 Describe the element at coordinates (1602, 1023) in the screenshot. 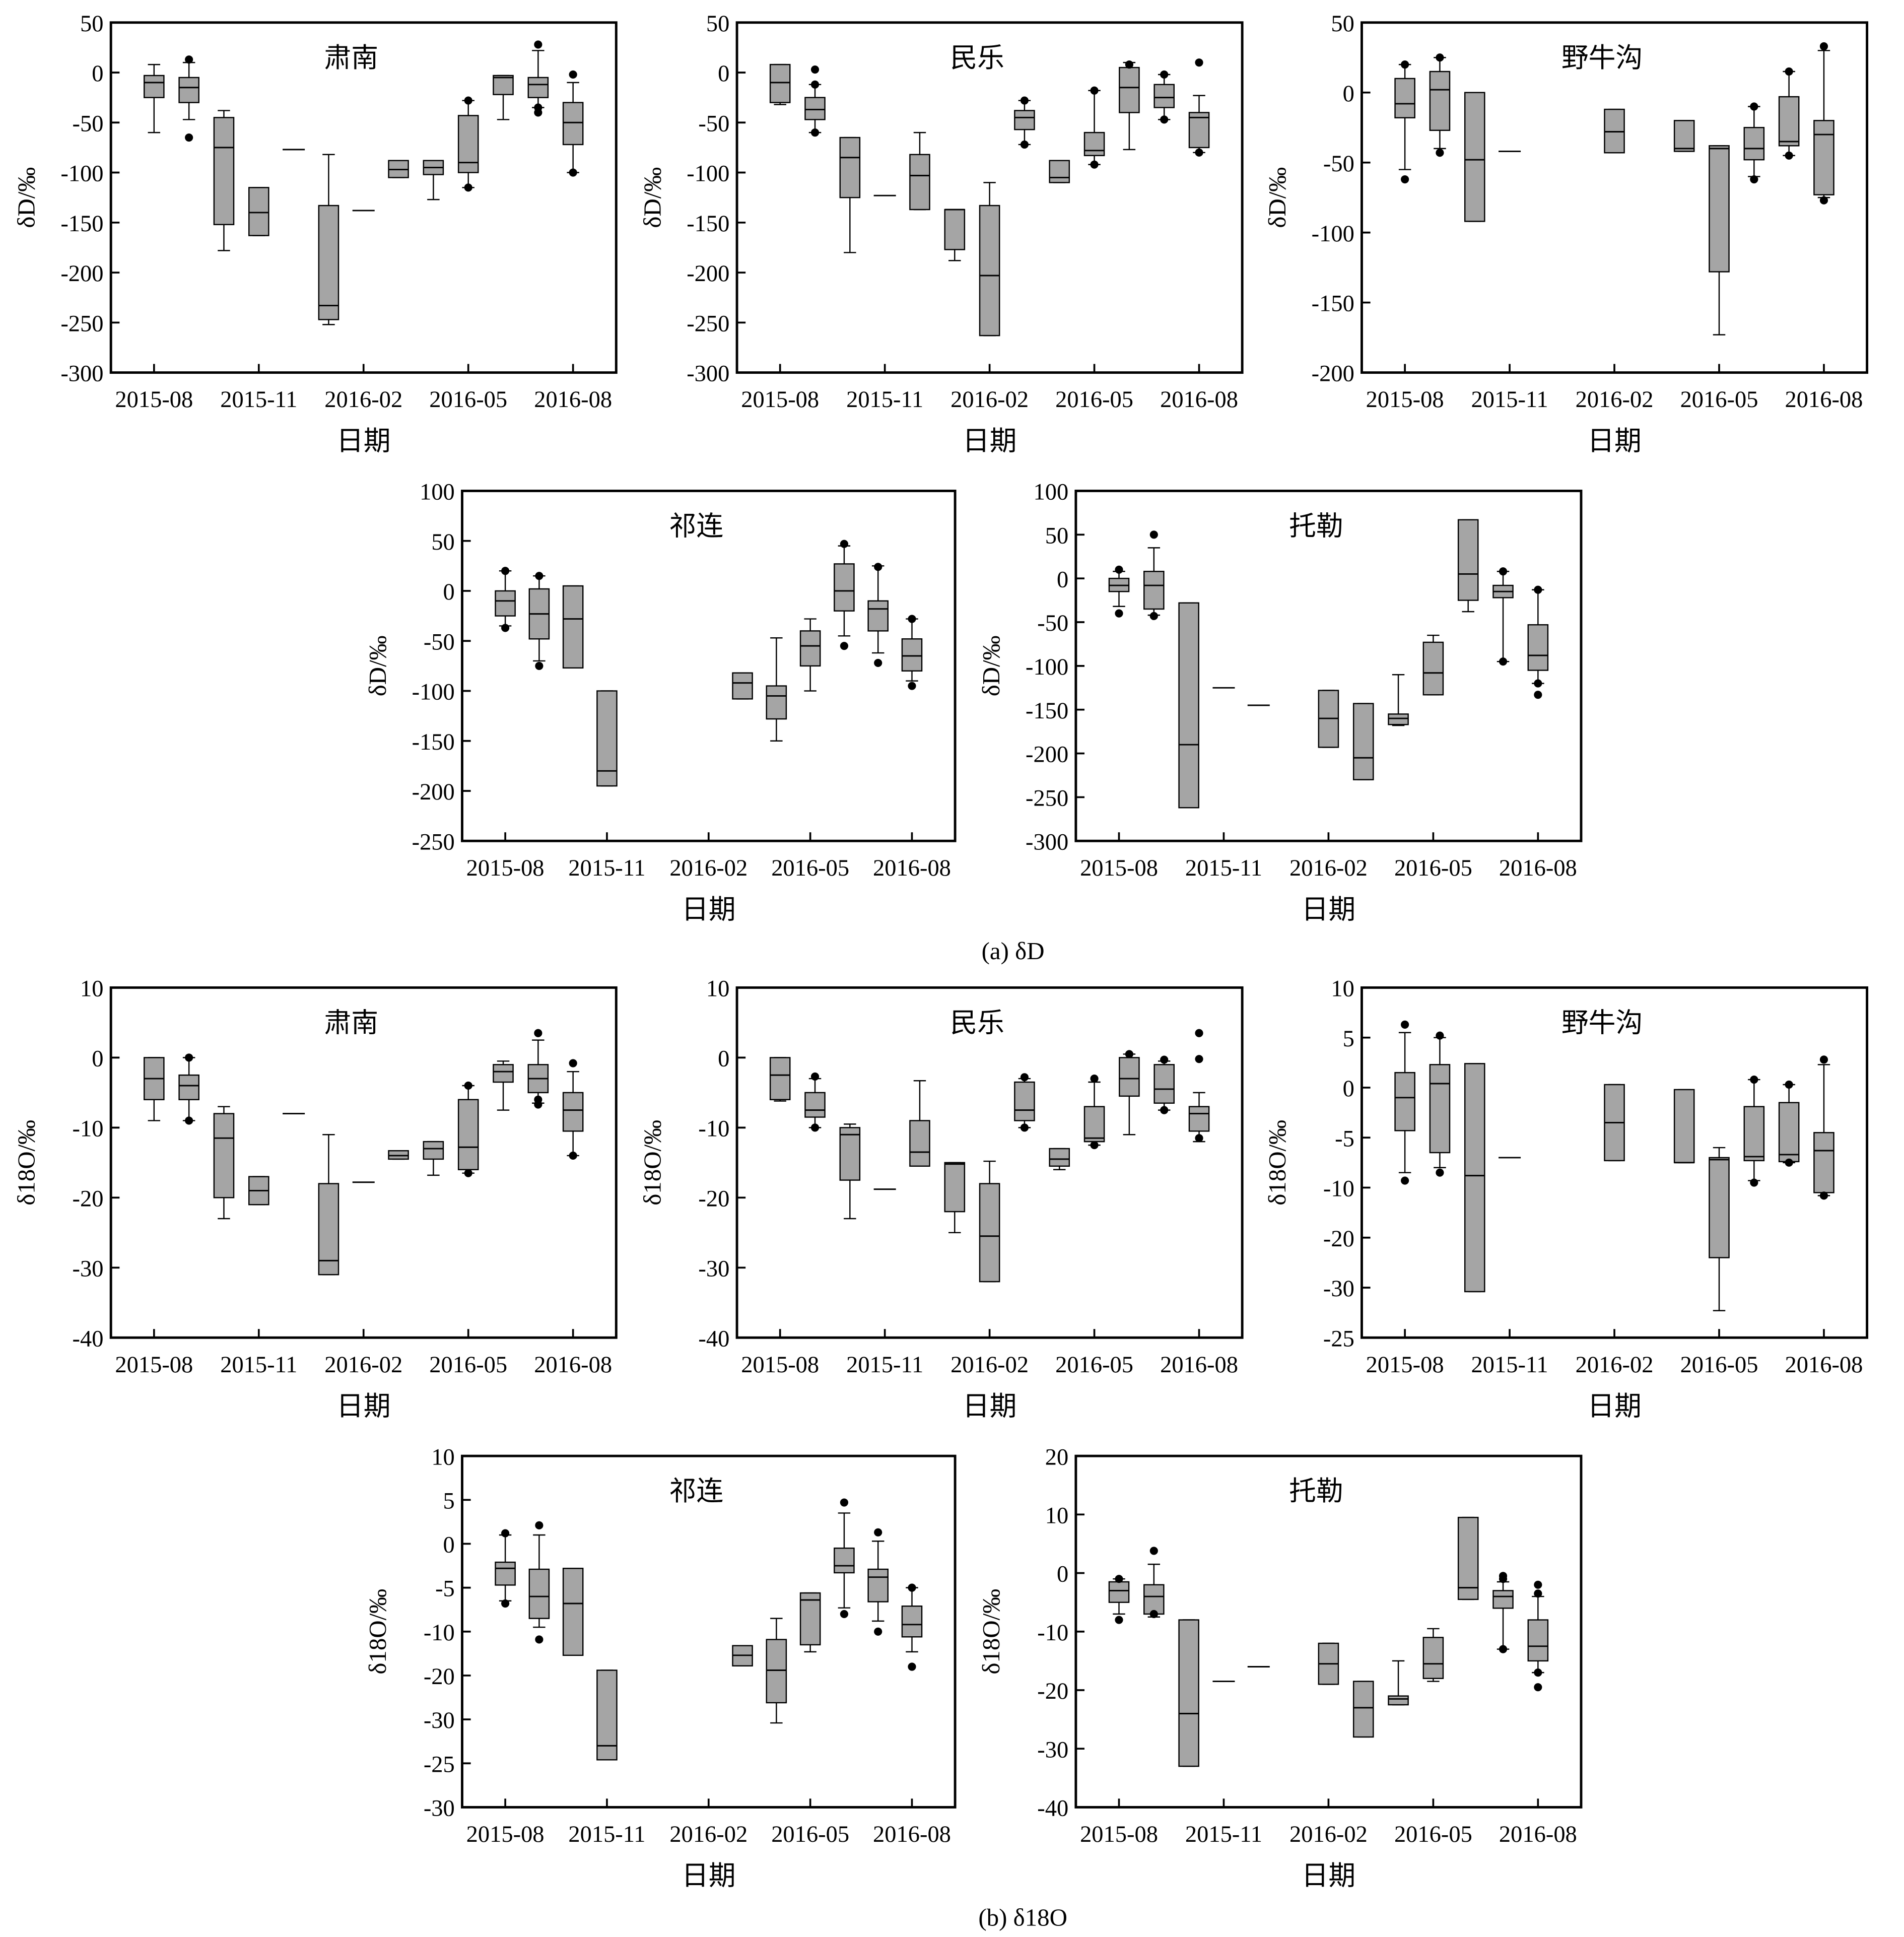

I see `panel-title: 野牛沟` at that location.